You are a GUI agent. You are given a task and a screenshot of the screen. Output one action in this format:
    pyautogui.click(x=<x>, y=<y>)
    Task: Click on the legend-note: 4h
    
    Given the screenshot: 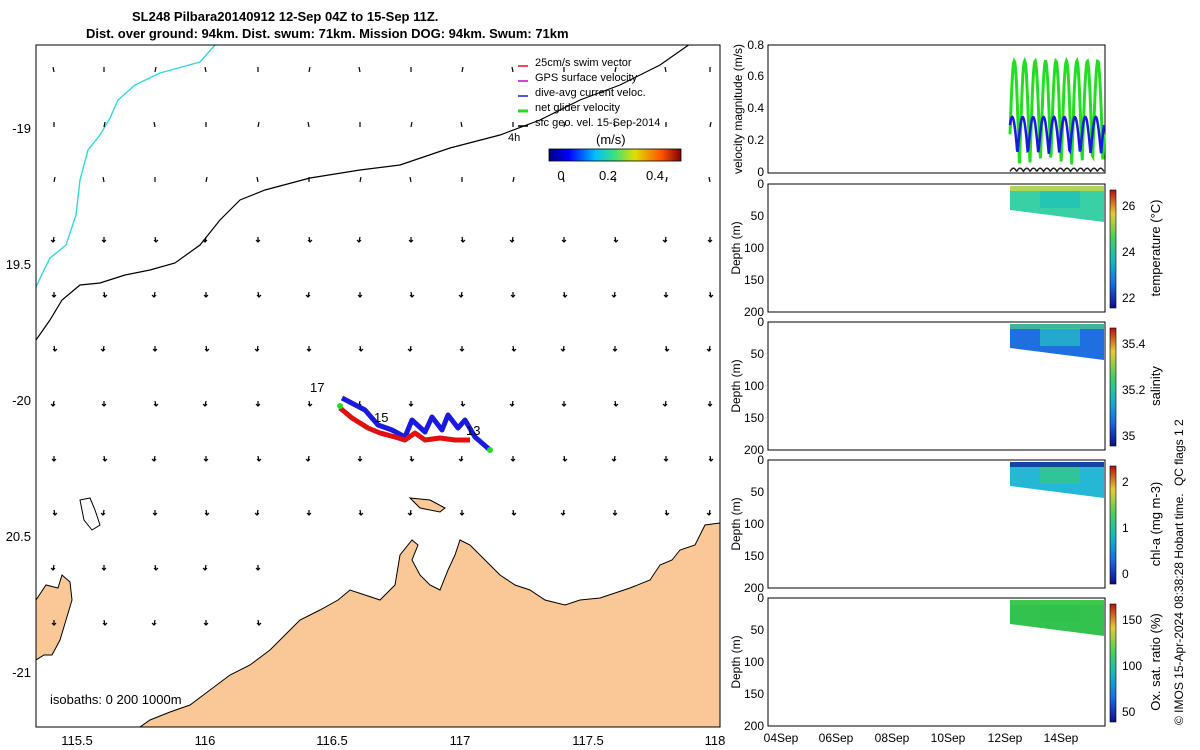 What is the action you would take?
    pyautogui.click(x=514, y=138)
    